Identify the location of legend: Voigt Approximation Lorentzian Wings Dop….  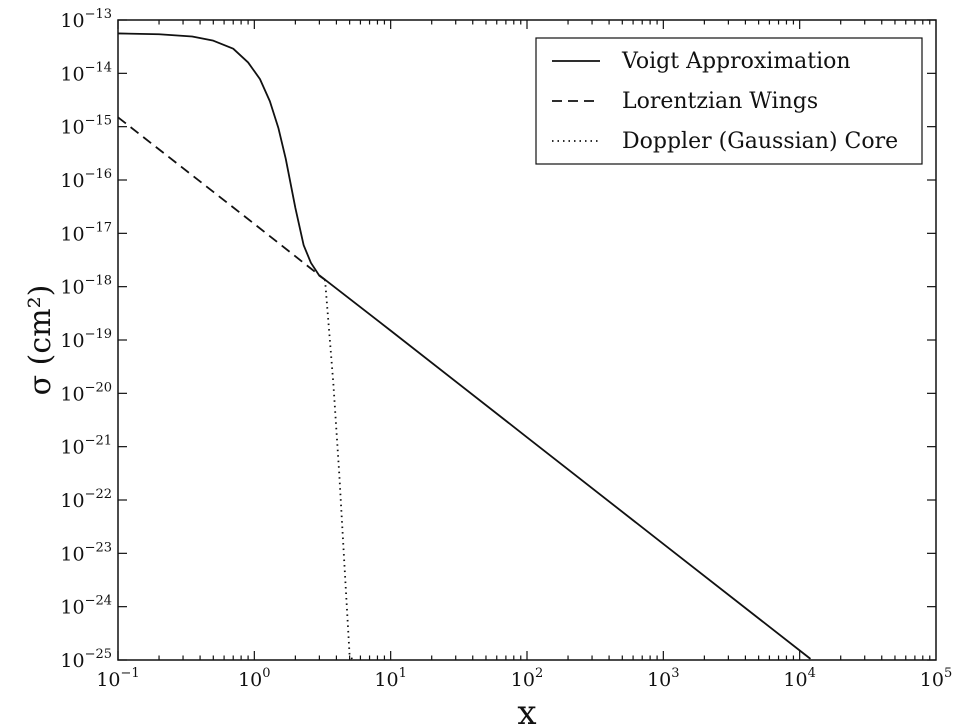
(729, 101).